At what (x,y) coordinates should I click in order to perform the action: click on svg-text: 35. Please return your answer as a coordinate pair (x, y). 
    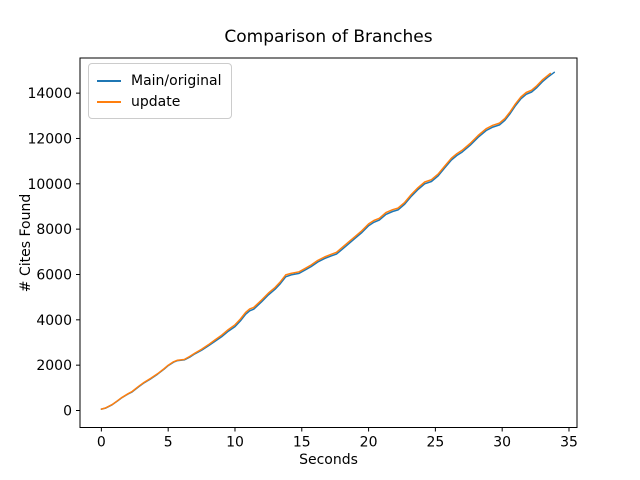
    Looking at the image, I should click on (569, 443).